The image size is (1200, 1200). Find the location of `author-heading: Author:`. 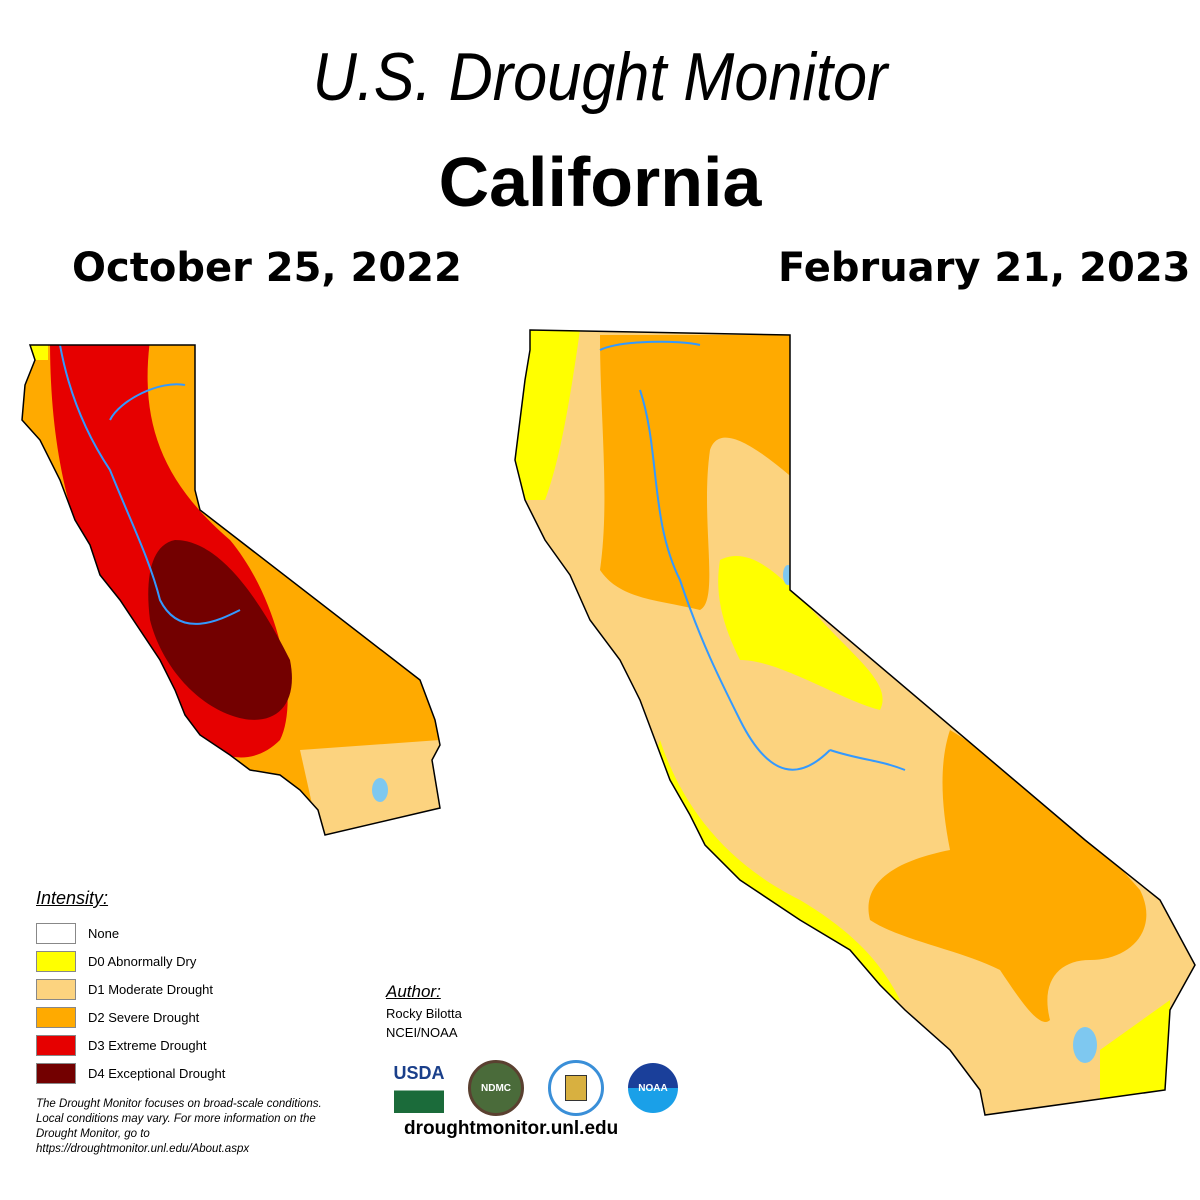

author-heading: Author: is located at coordinates (413, 991).